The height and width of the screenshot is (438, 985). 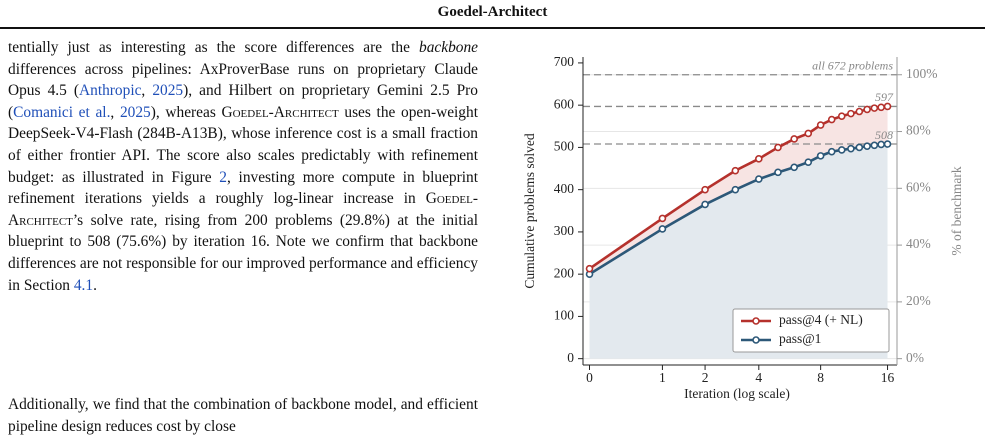 I want to click on reference-label: all 672 problems, so click(x=852, y=65).